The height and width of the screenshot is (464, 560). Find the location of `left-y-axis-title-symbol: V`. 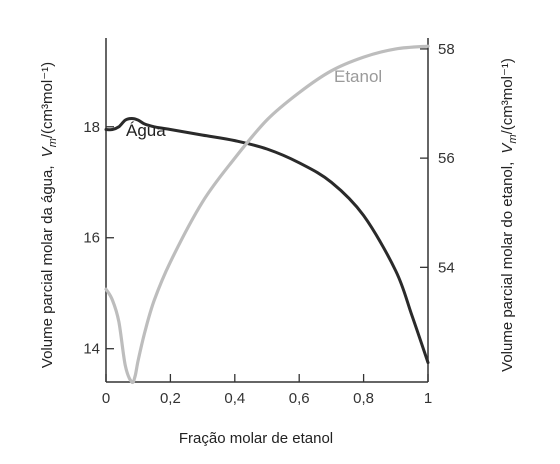

left-y-axis-title-symbol: V is located at coordinates (47, 151).